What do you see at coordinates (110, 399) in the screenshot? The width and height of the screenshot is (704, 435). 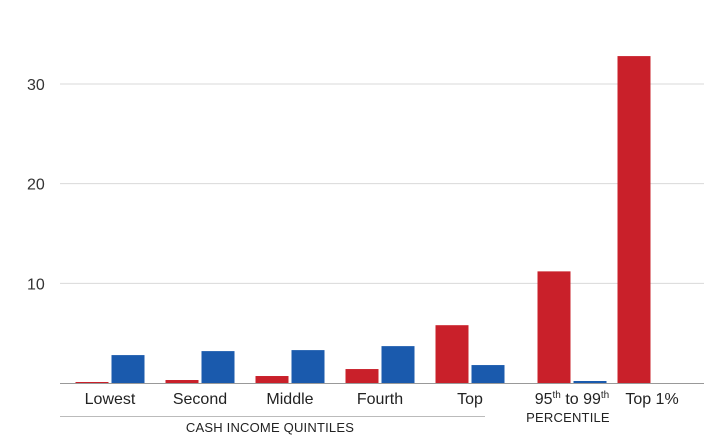 I see `category-label-0: Lowest` at bounding box center [110, 399].